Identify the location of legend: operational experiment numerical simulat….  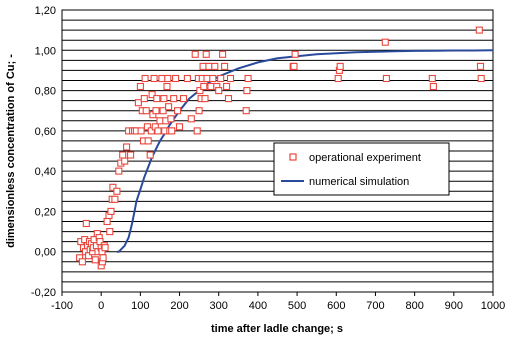
(361, 169).